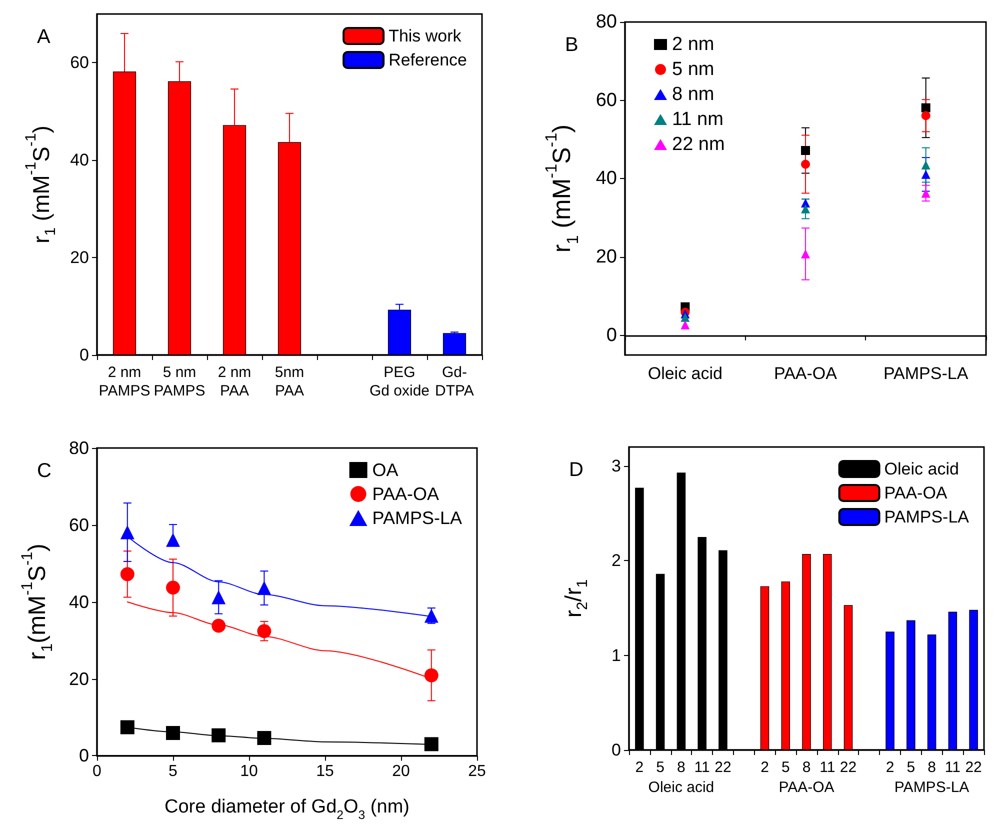 This screenshot has height=827, width=995. What do you see at coordinates (576, 470) in the screenshot?
I see `text: D` at bounding box center [576, 470].